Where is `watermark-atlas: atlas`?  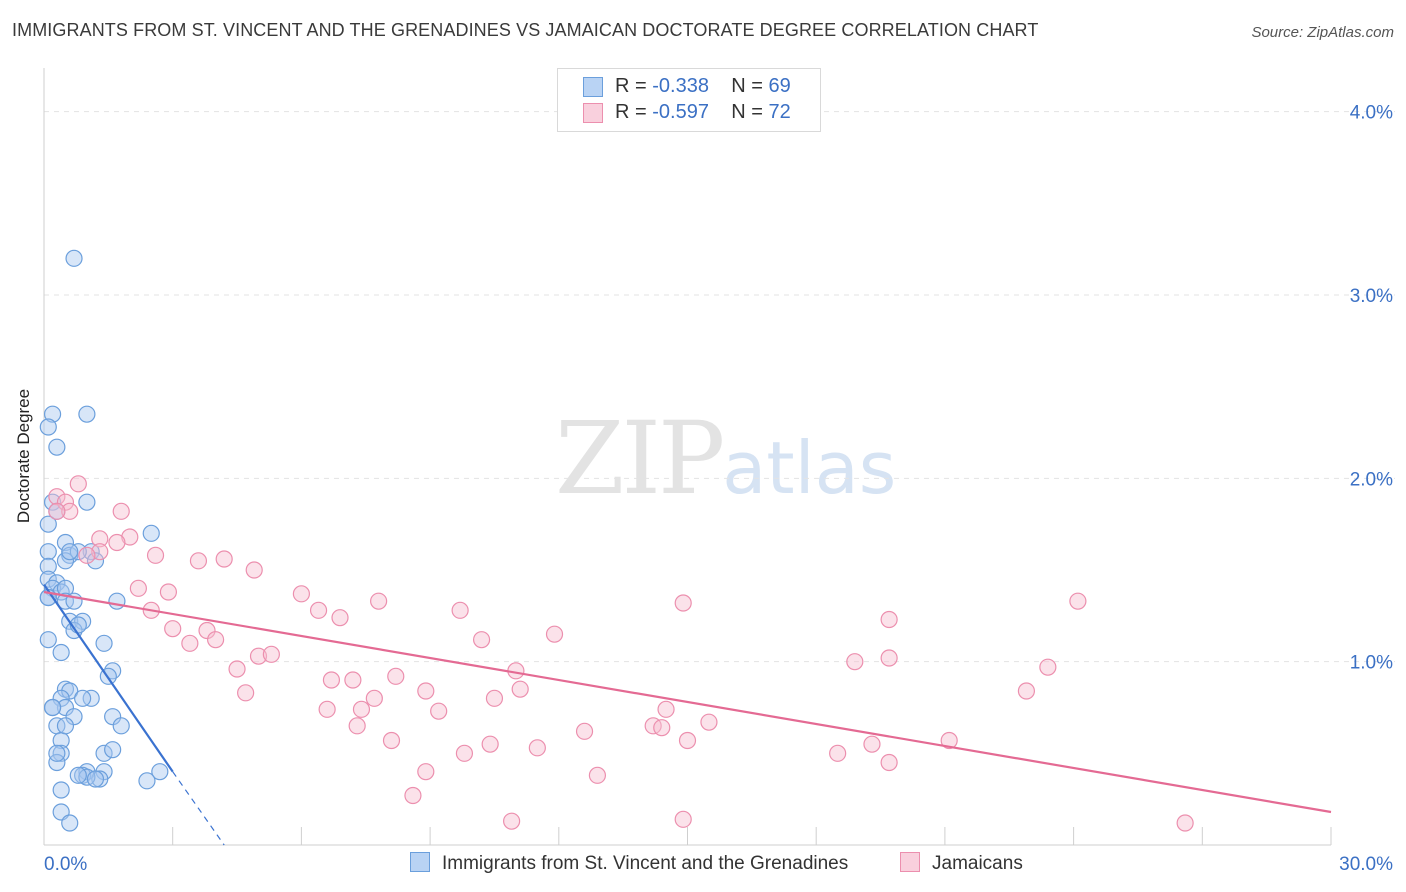
watermark-atlas: atlas is located at coordinates (809, 468).